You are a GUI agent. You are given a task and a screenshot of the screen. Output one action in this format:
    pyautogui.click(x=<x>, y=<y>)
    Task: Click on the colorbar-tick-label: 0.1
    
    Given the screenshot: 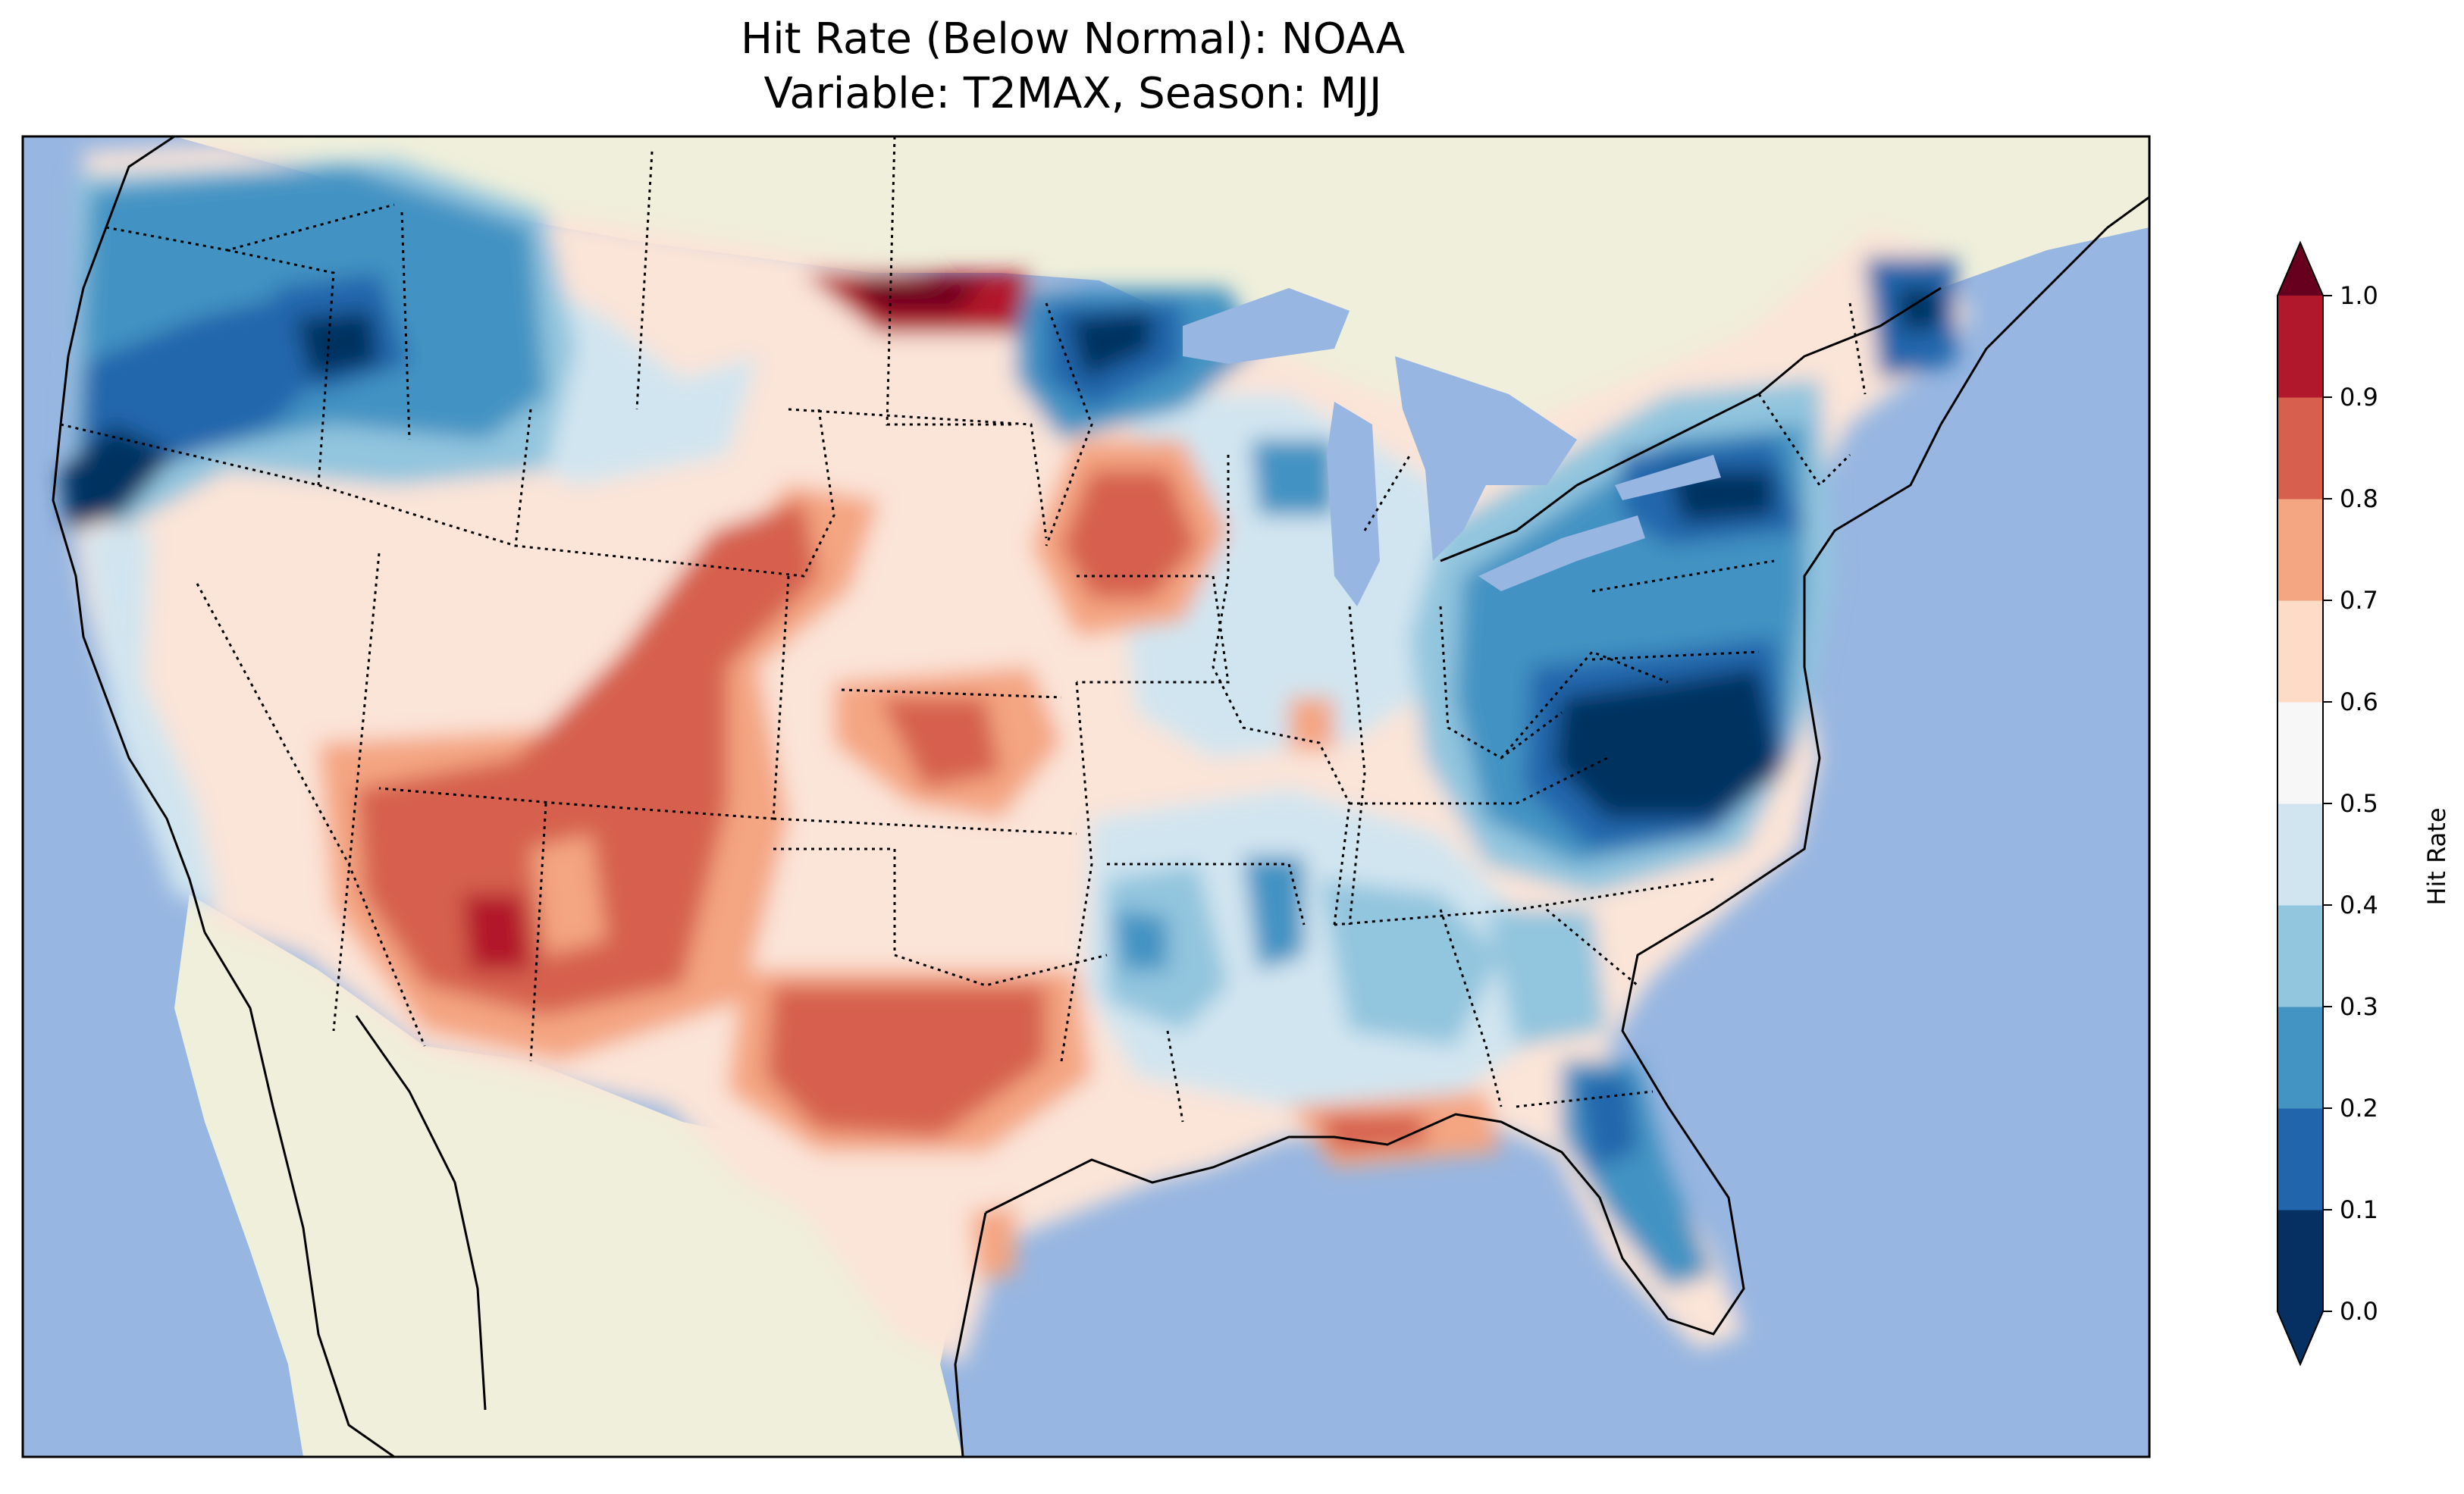 What is the action you would take?
    pyautogui.click(x=2359, y=1209)
    